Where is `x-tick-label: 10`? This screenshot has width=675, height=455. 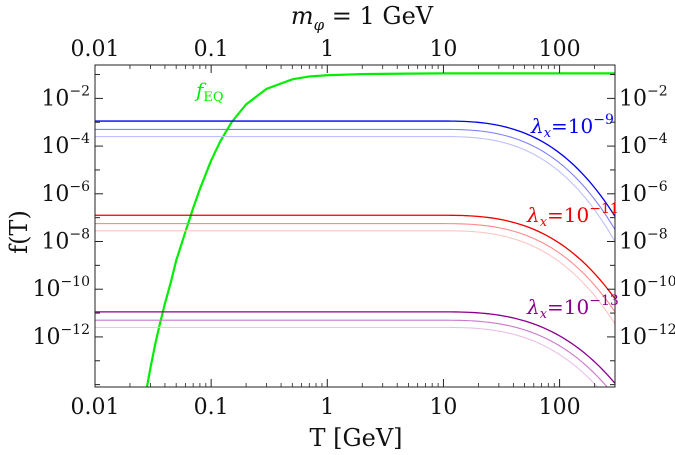 x-tick-label: 10 is located at coordinates (443, 407).